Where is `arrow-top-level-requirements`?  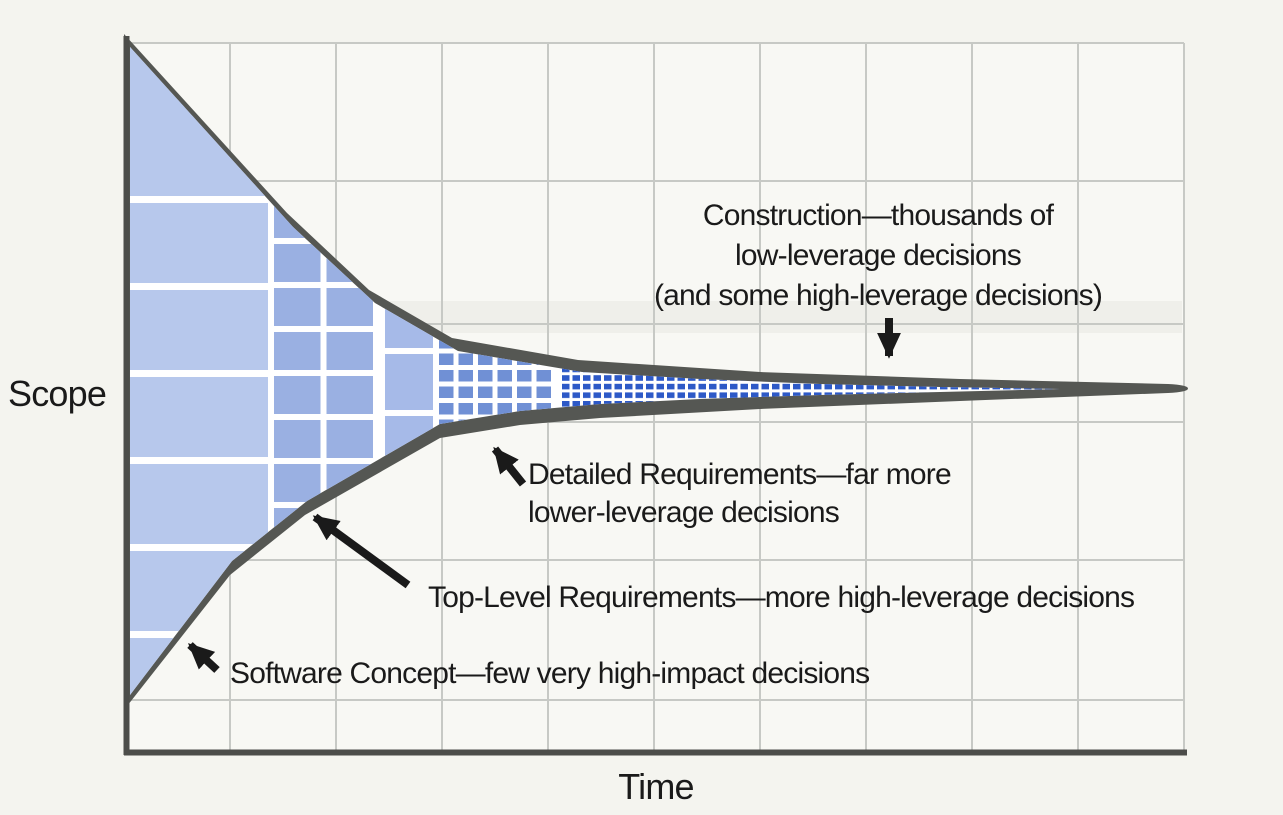
arrow-top-level-requirements is located at coordinates (361, 551).